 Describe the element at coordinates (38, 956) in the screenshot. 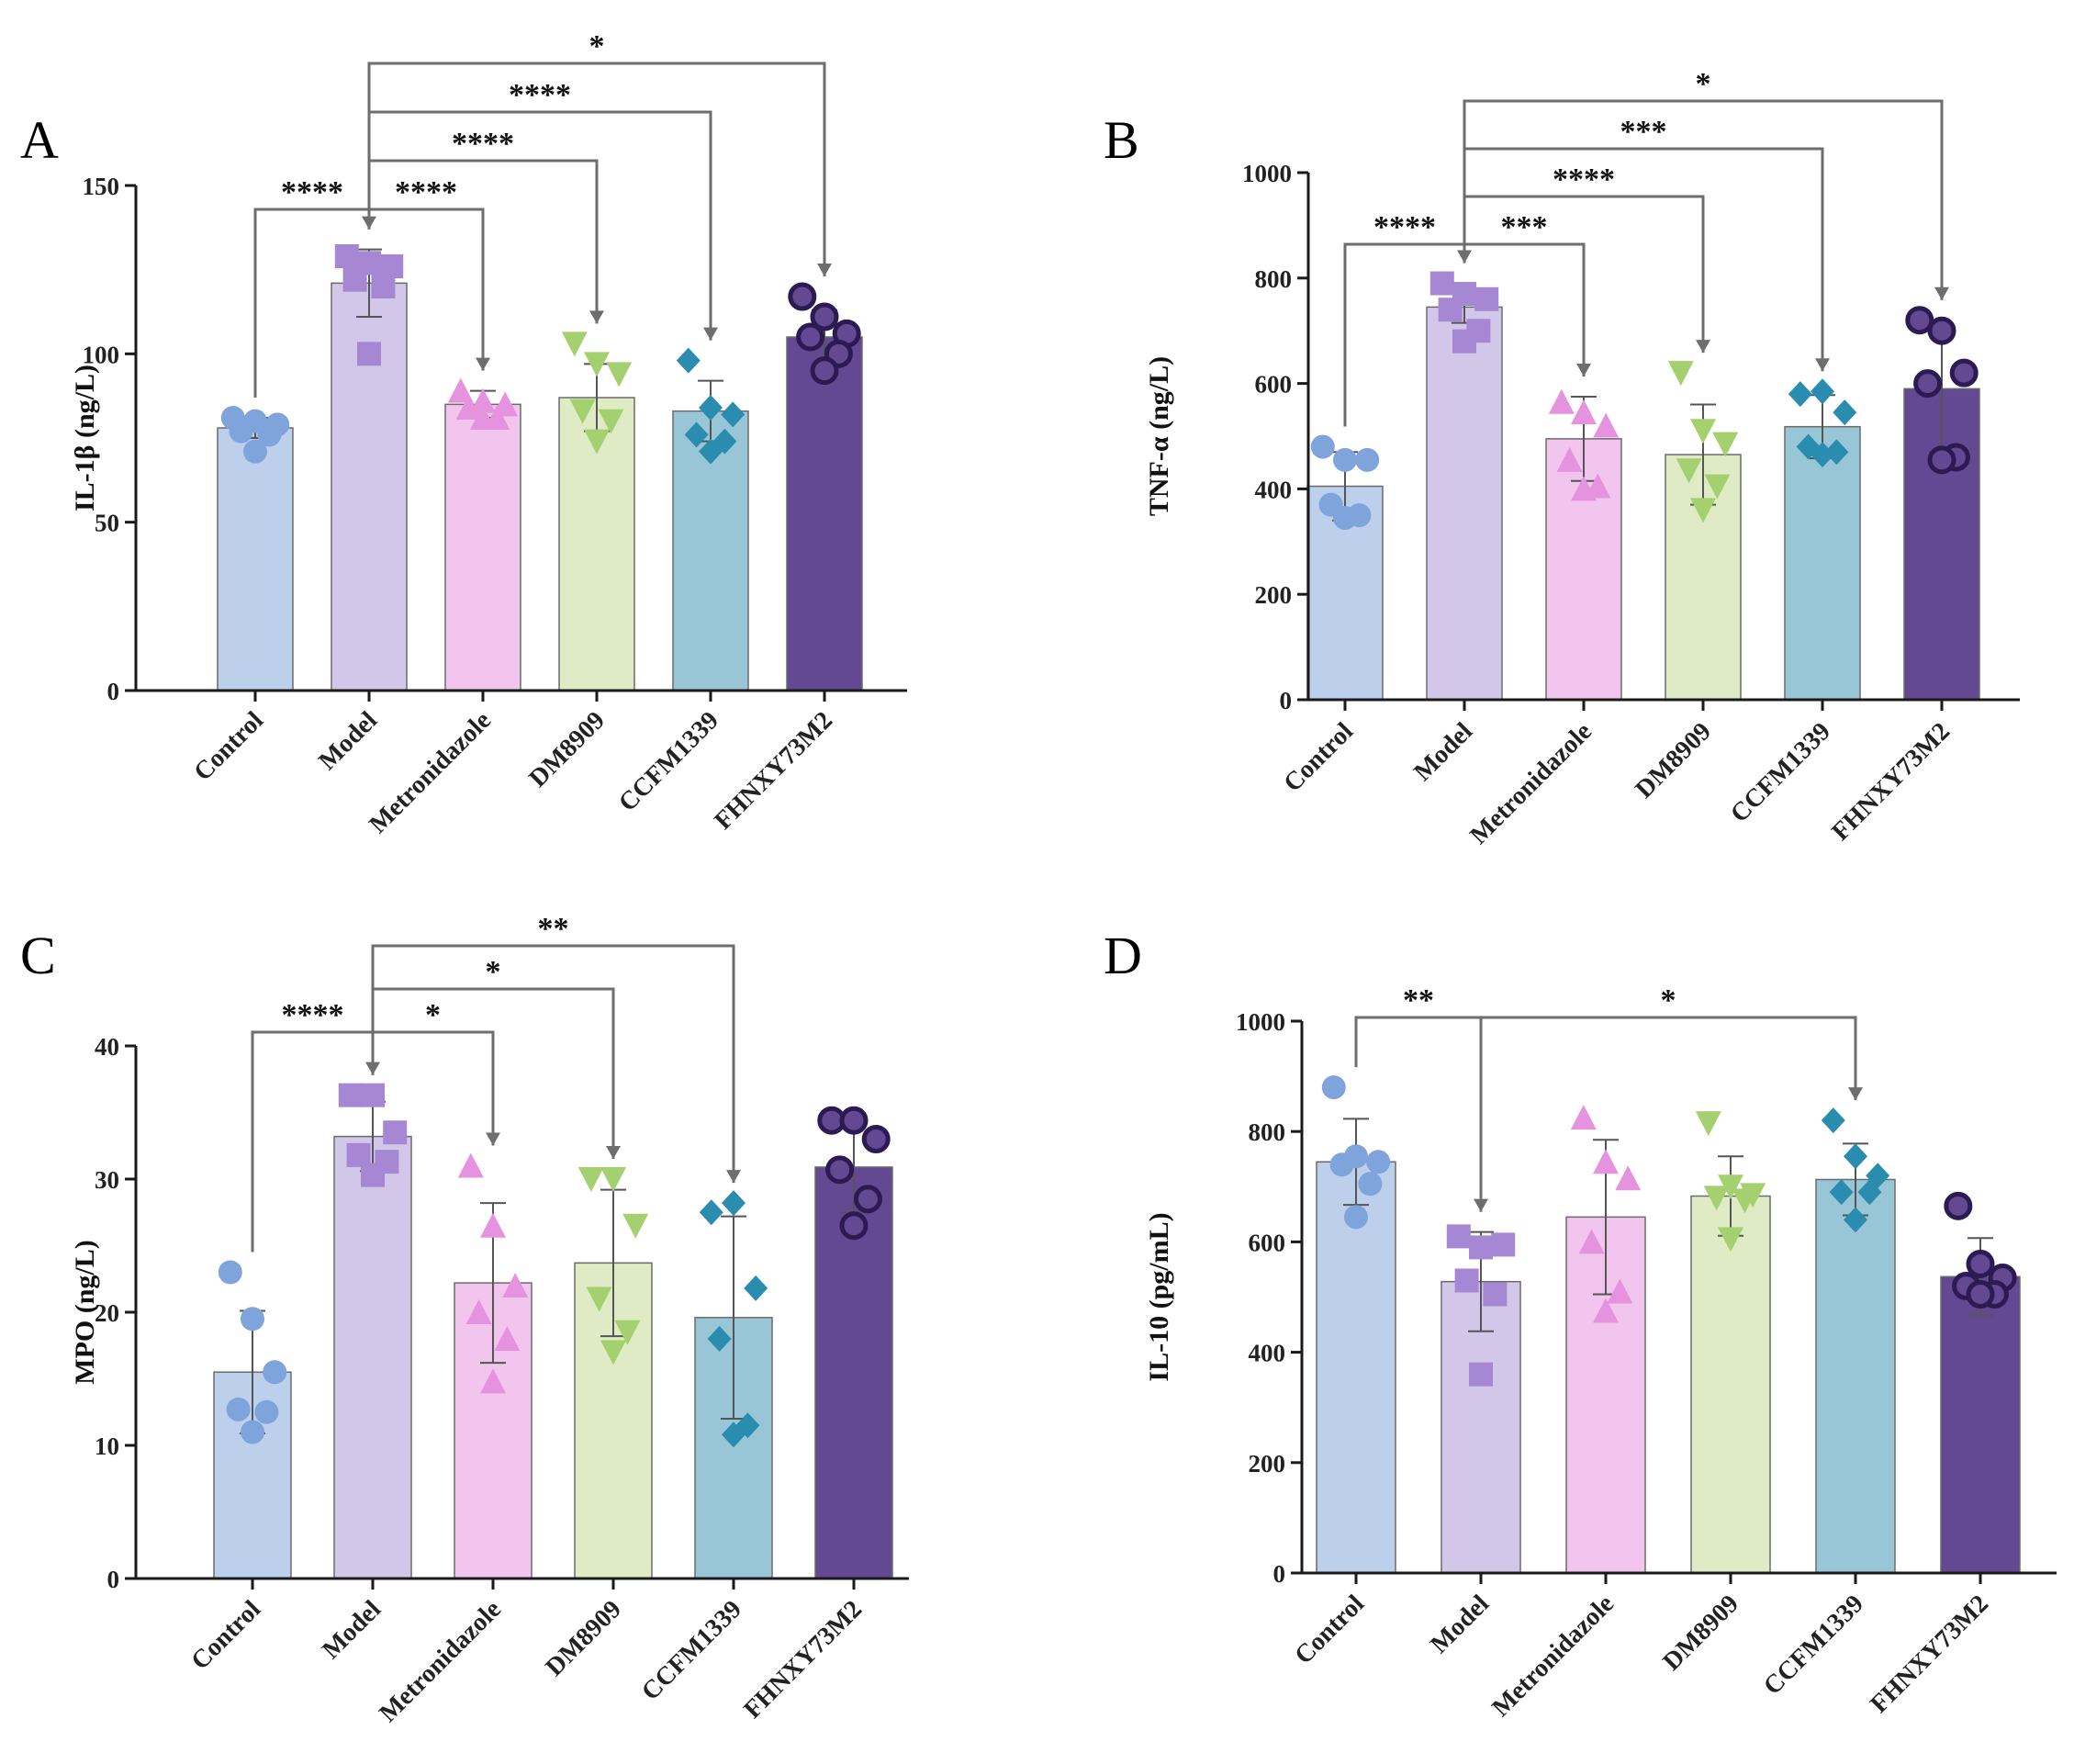

I see `panel-label-c: C` at that location.